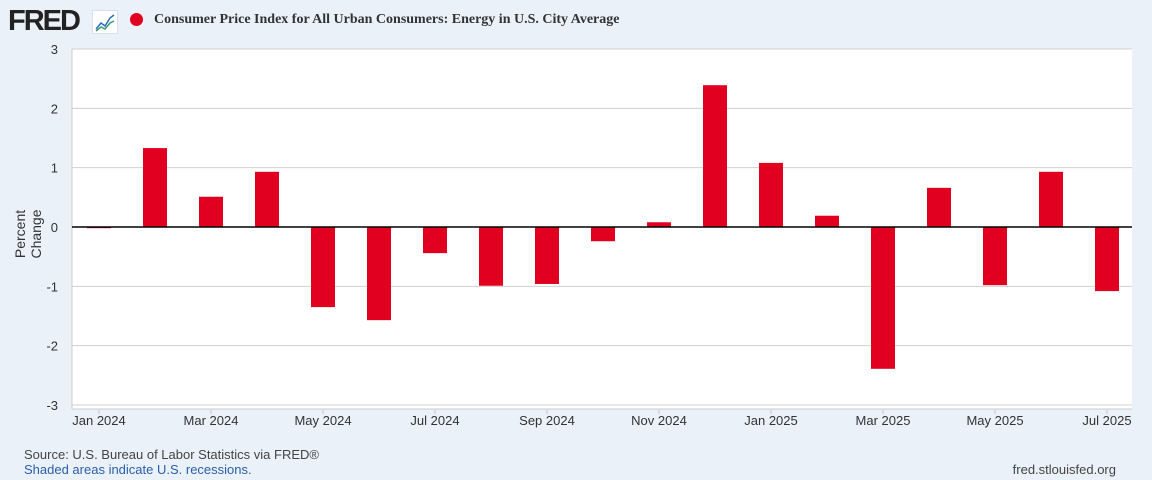 This screenshot has width=1152, height=480. What do you see at coordinates (54, 49) in the screenshot?
I see `y-tick-label: 3` at bounding box center [54, 49].